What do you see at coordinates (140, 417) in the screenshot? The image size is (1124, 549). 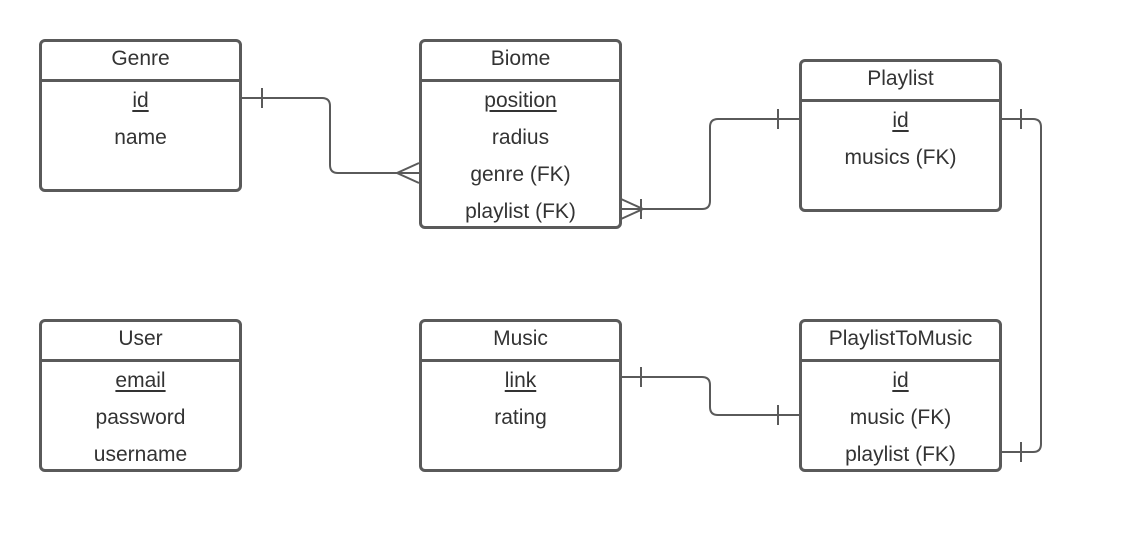 I see `entity-attribute: password` at bounding box center [140, 417].